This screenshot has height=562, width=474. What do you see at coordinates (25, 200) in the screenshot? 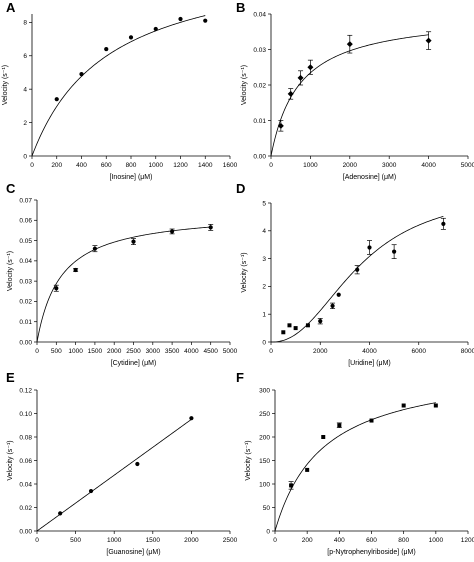
I see `y-tick-label: 0.07` at bounding box center [25, 200].